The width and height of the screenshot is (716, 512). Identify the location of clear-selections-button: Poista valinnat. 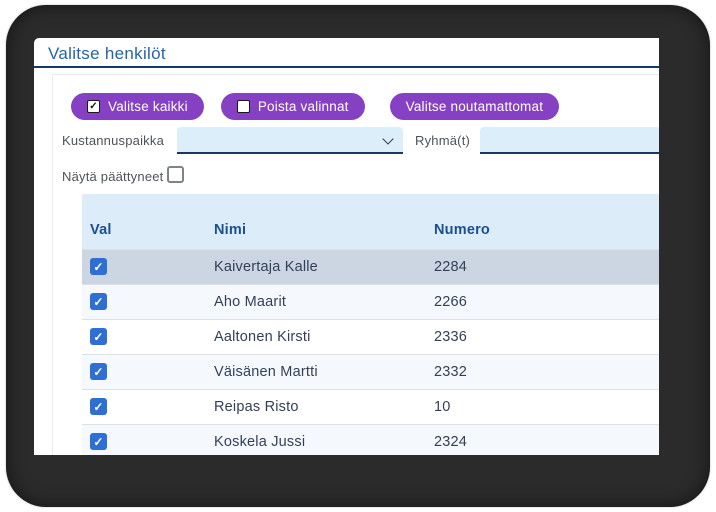
(292, 106).